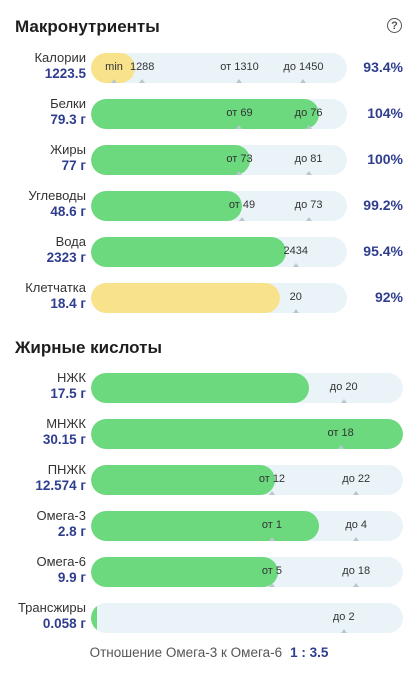  What do you see at coordinates (383, 251) in the screenshot?
I see `nutrient-percent: 95.4%` at bounding box center [383, 251].